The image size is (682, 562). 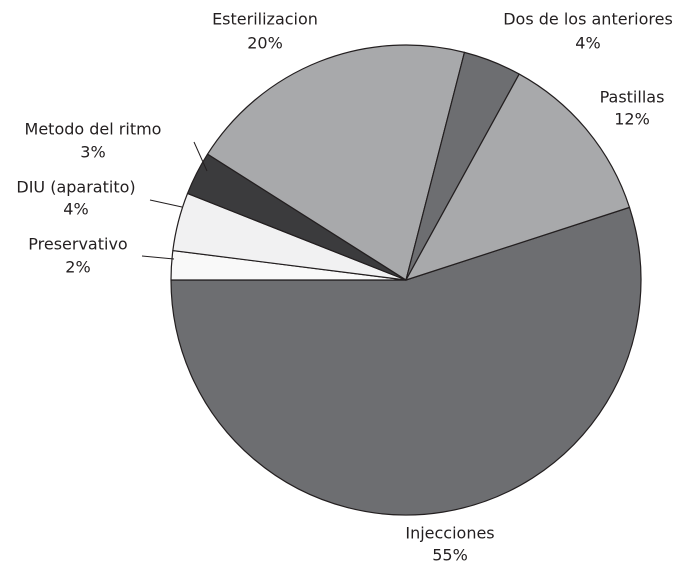 I want to click on slice-label: Dos de los anteriores, so click(x=588, y=19).